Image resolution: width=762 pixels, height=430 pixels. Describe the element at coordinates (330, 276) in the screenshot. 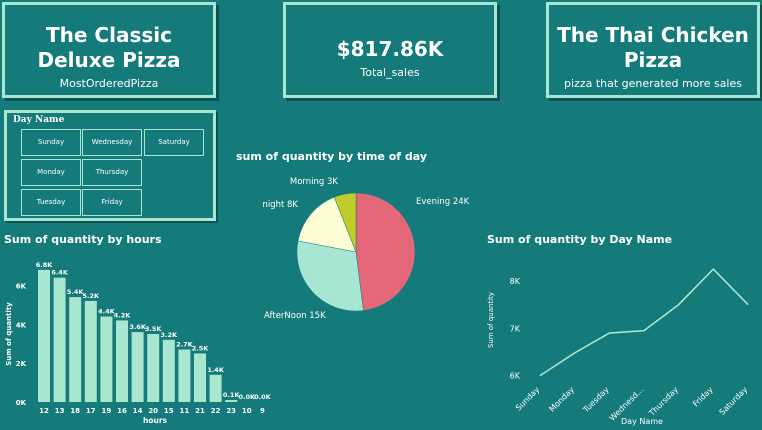

I see `pie-slice-afternoon` at that location.